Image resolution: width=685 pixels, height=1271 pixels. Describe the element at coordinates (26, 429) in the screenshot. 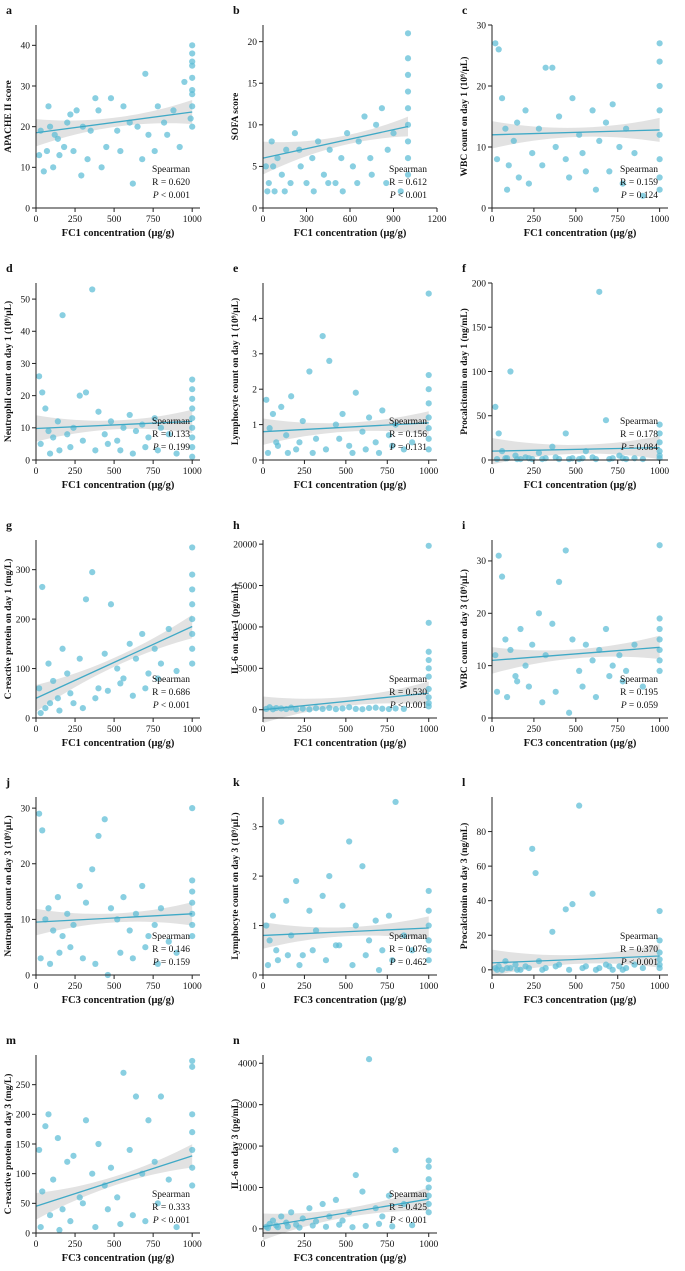

I see `y-tick-label: 10` at that location.